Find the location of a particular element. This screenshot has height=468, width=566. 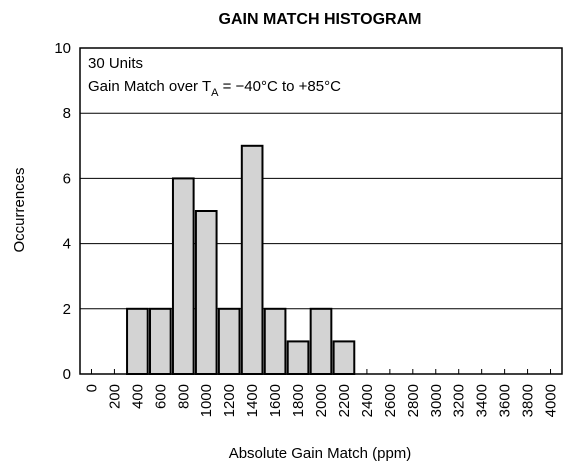

x-tick-label: 1200 is located at coordinates (229, 400).